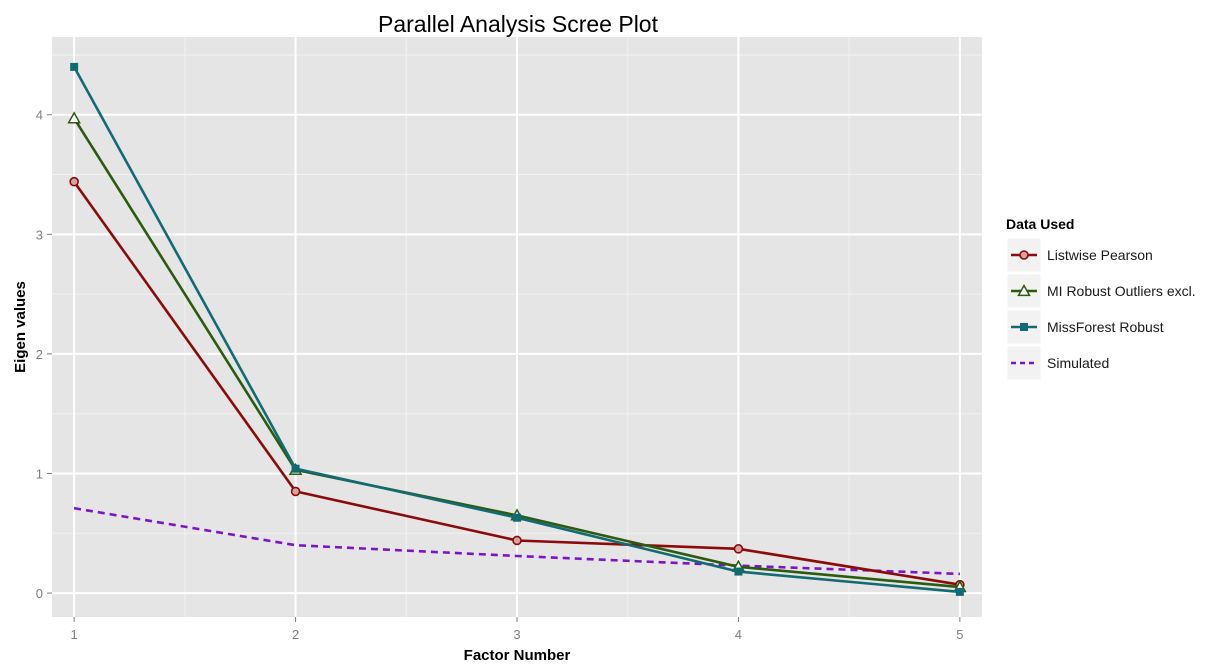 The width and height of the screenshot is (1223, 665). Describe the element at coordinates (39, 234) in the screenshot. I see `y-tick-label: 3` at that location.